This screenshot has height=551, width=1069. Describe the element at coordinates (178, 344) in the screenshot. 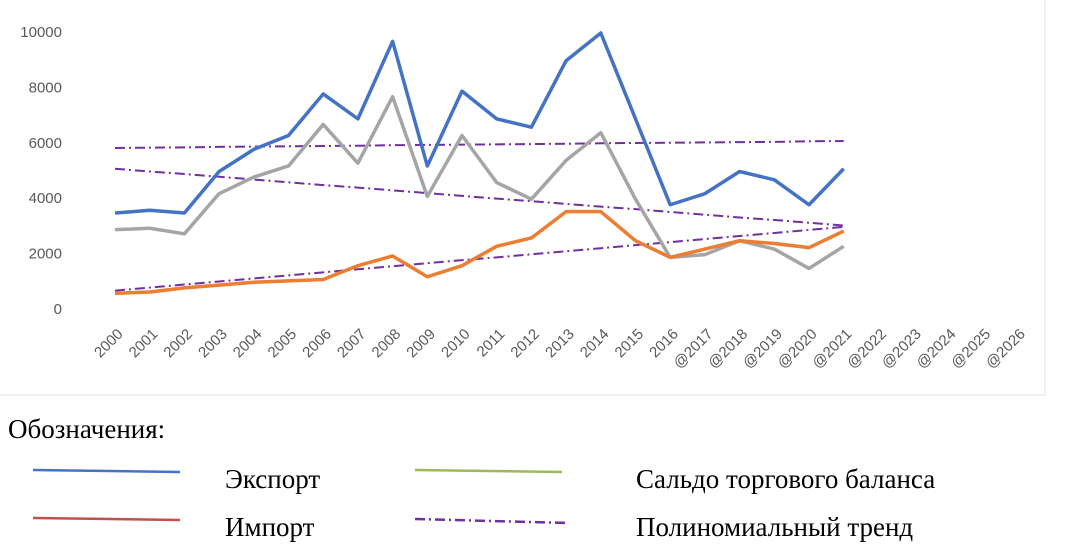

I see `x-tick-label: 2002` at that location.